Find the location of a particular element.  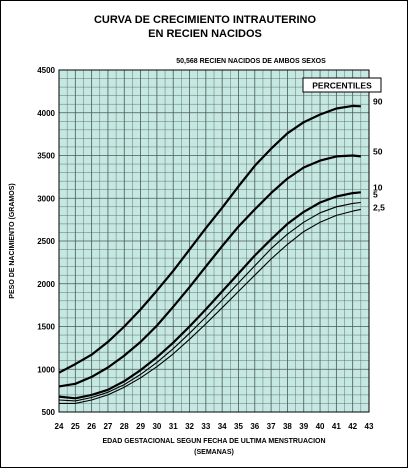

x-tick-label: 43 is located at coordinates (369, 426).